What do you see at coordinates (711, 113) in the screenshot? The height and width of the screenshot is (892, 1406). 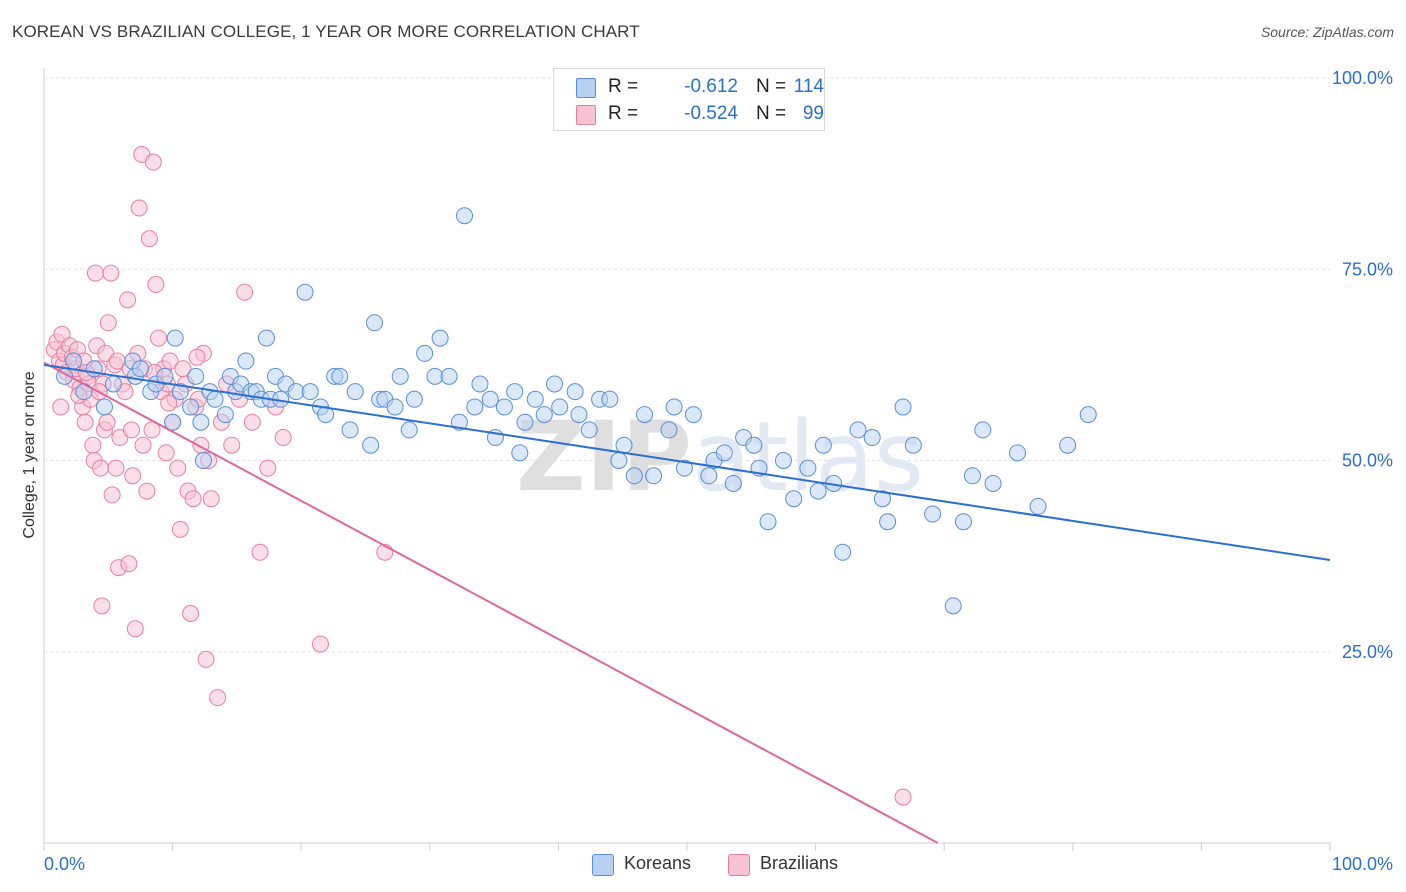 I see `r-value: -0.524` at bounding box center [711, 113].